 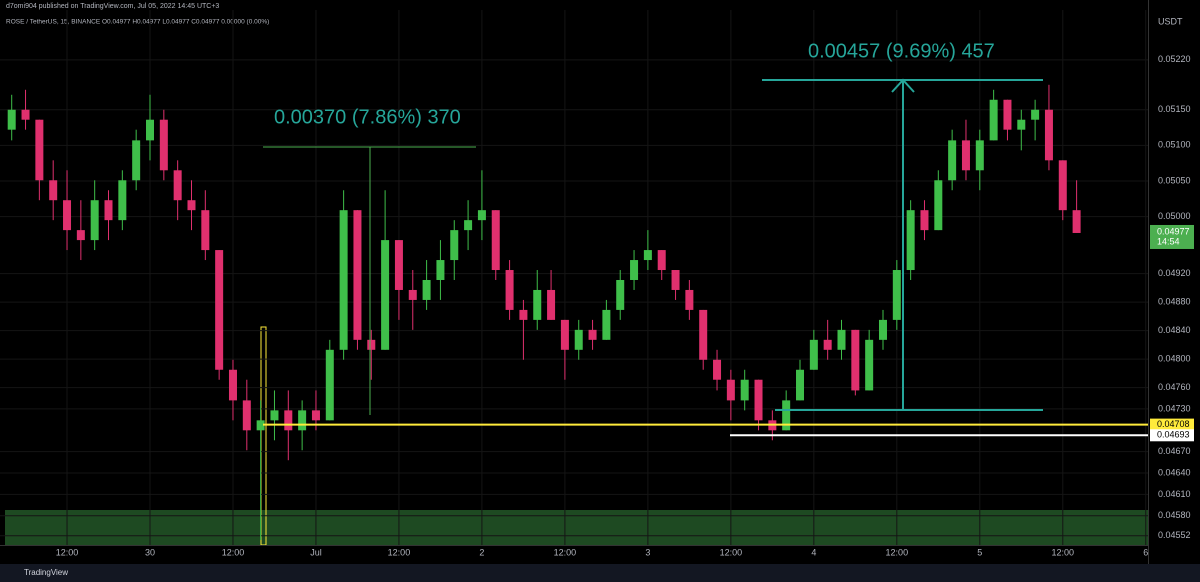 What do you see at coordinates (1174, 59) in the screenshot?
I see `y-tick-label: 0.05220` at bounding box center [1174, 59].